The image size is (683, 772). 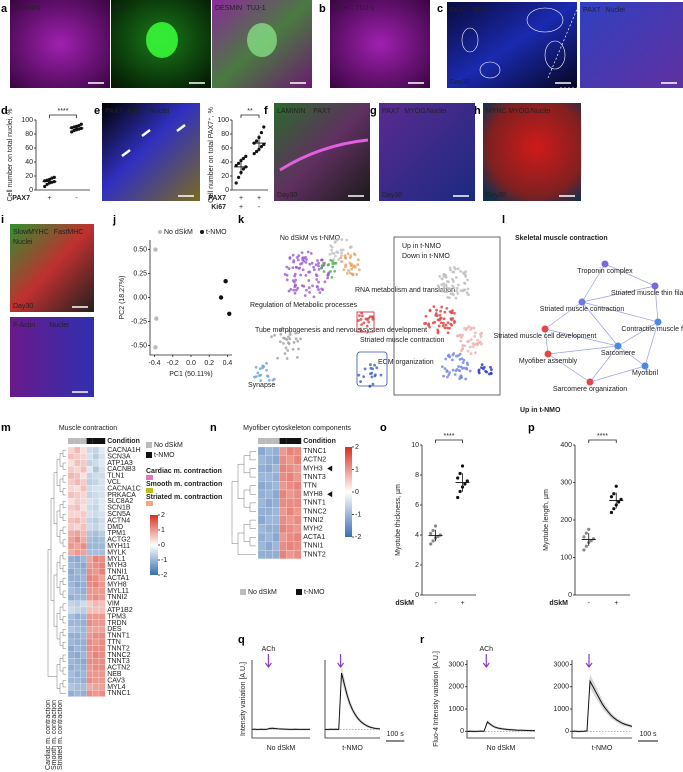 What do you see at coordinates (118, 546) in the screenshot?
I see `gene-label: MYH11` at bounding box center [118, 546].